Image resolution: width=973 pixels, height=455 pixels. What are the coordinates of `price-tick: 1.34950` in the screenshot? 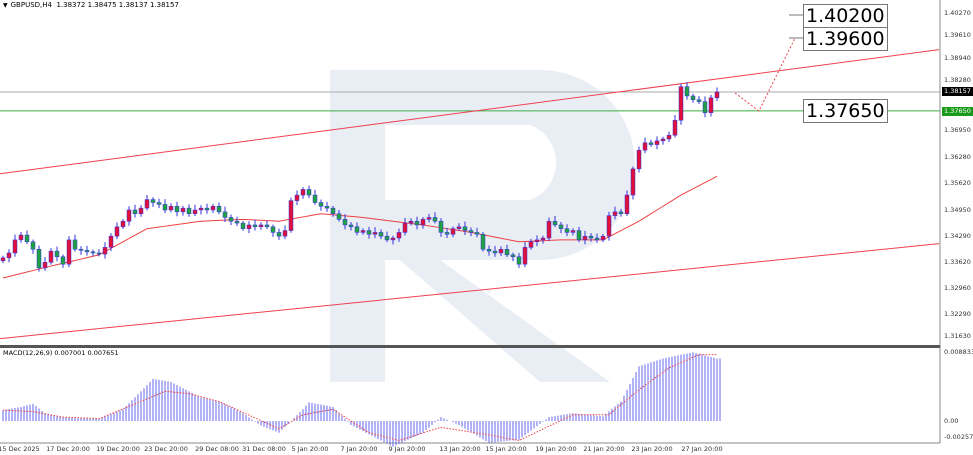 It's located at (957, 210).